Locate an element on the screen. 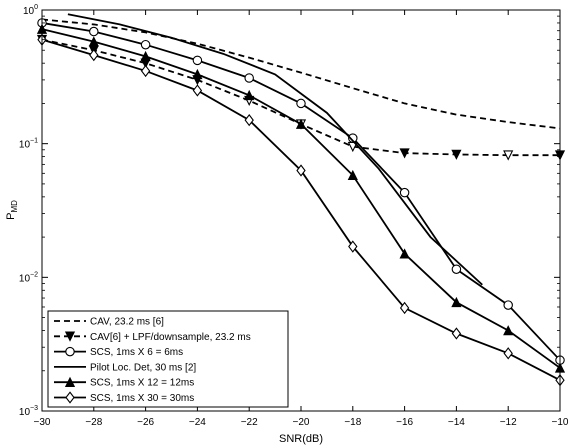 The image size is (572, 447). legend-box is located at coordinates (168, 359).